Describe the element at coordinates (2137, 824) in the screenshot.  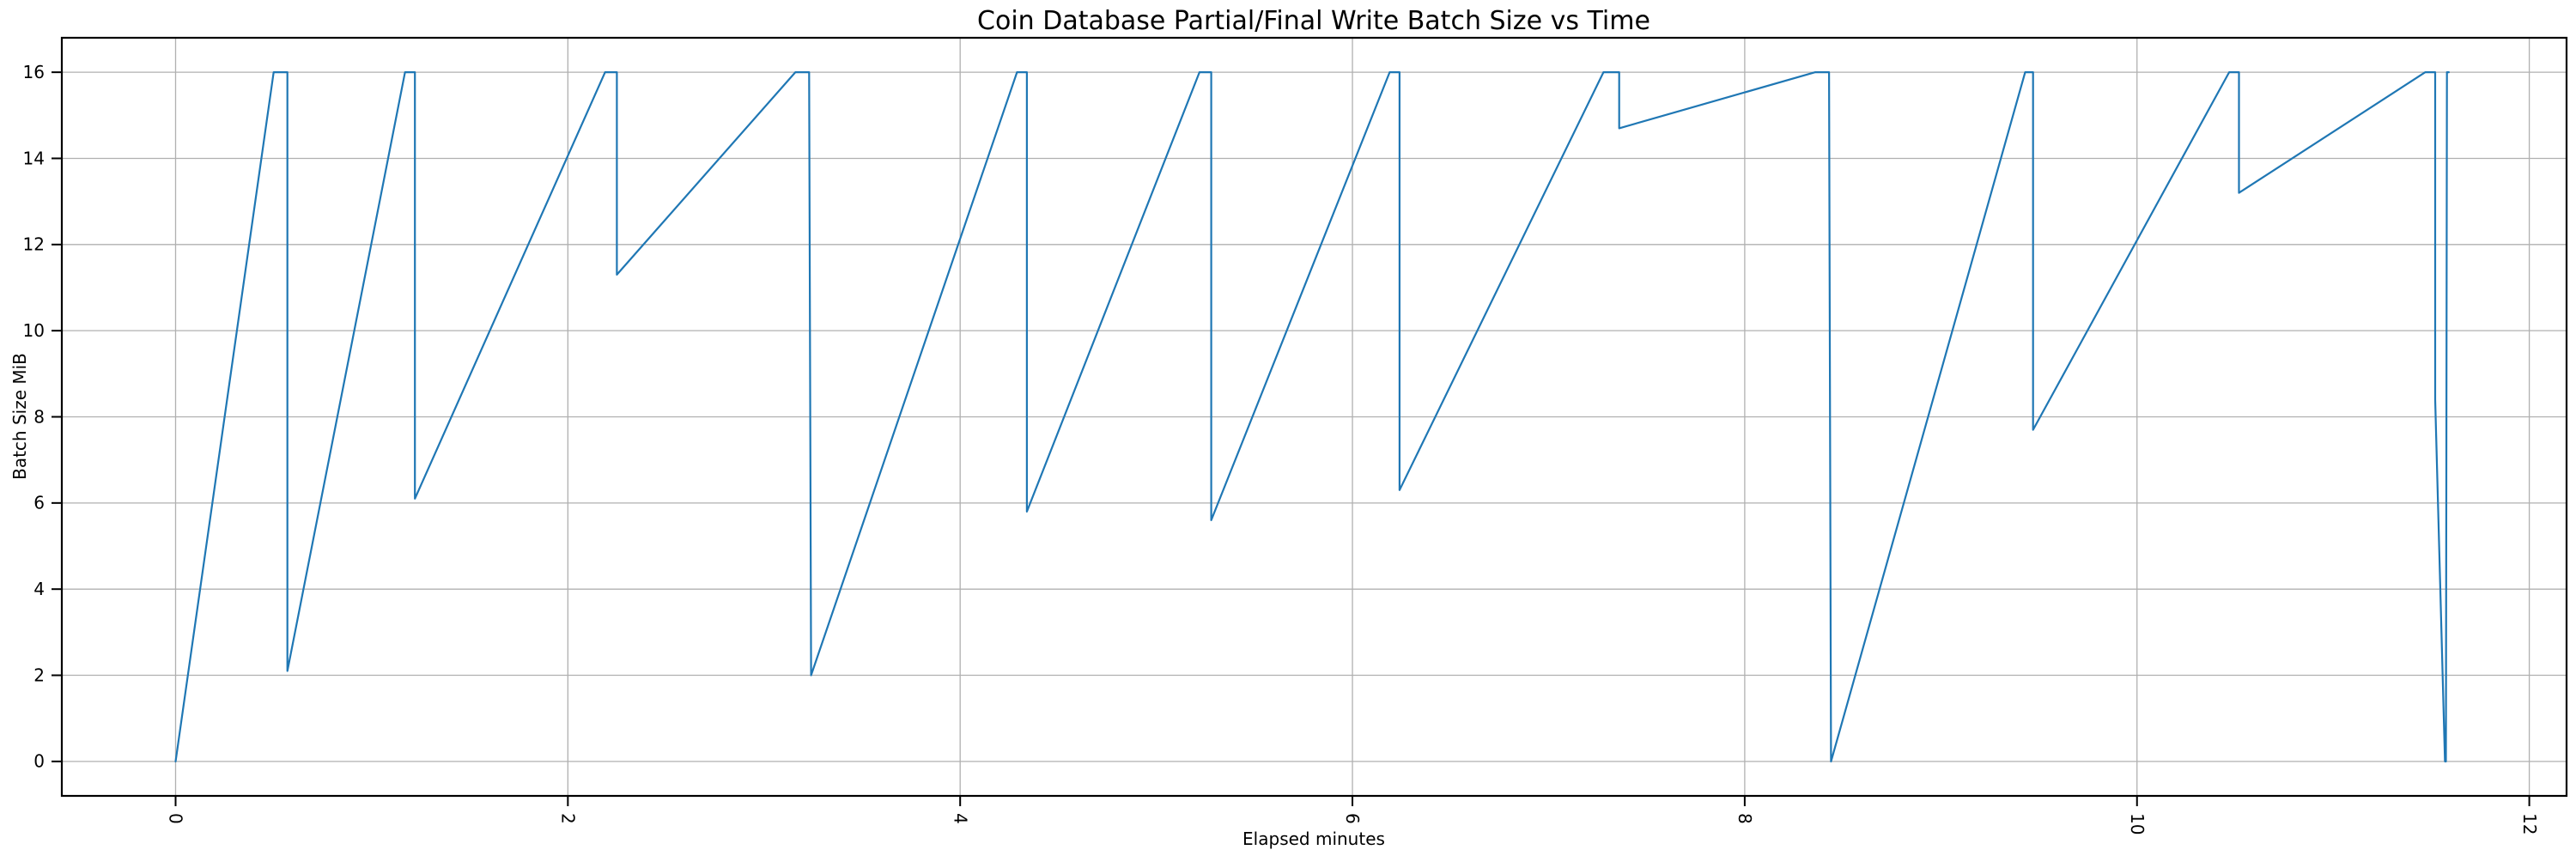
I see `x-tick-label: 10` at that location.